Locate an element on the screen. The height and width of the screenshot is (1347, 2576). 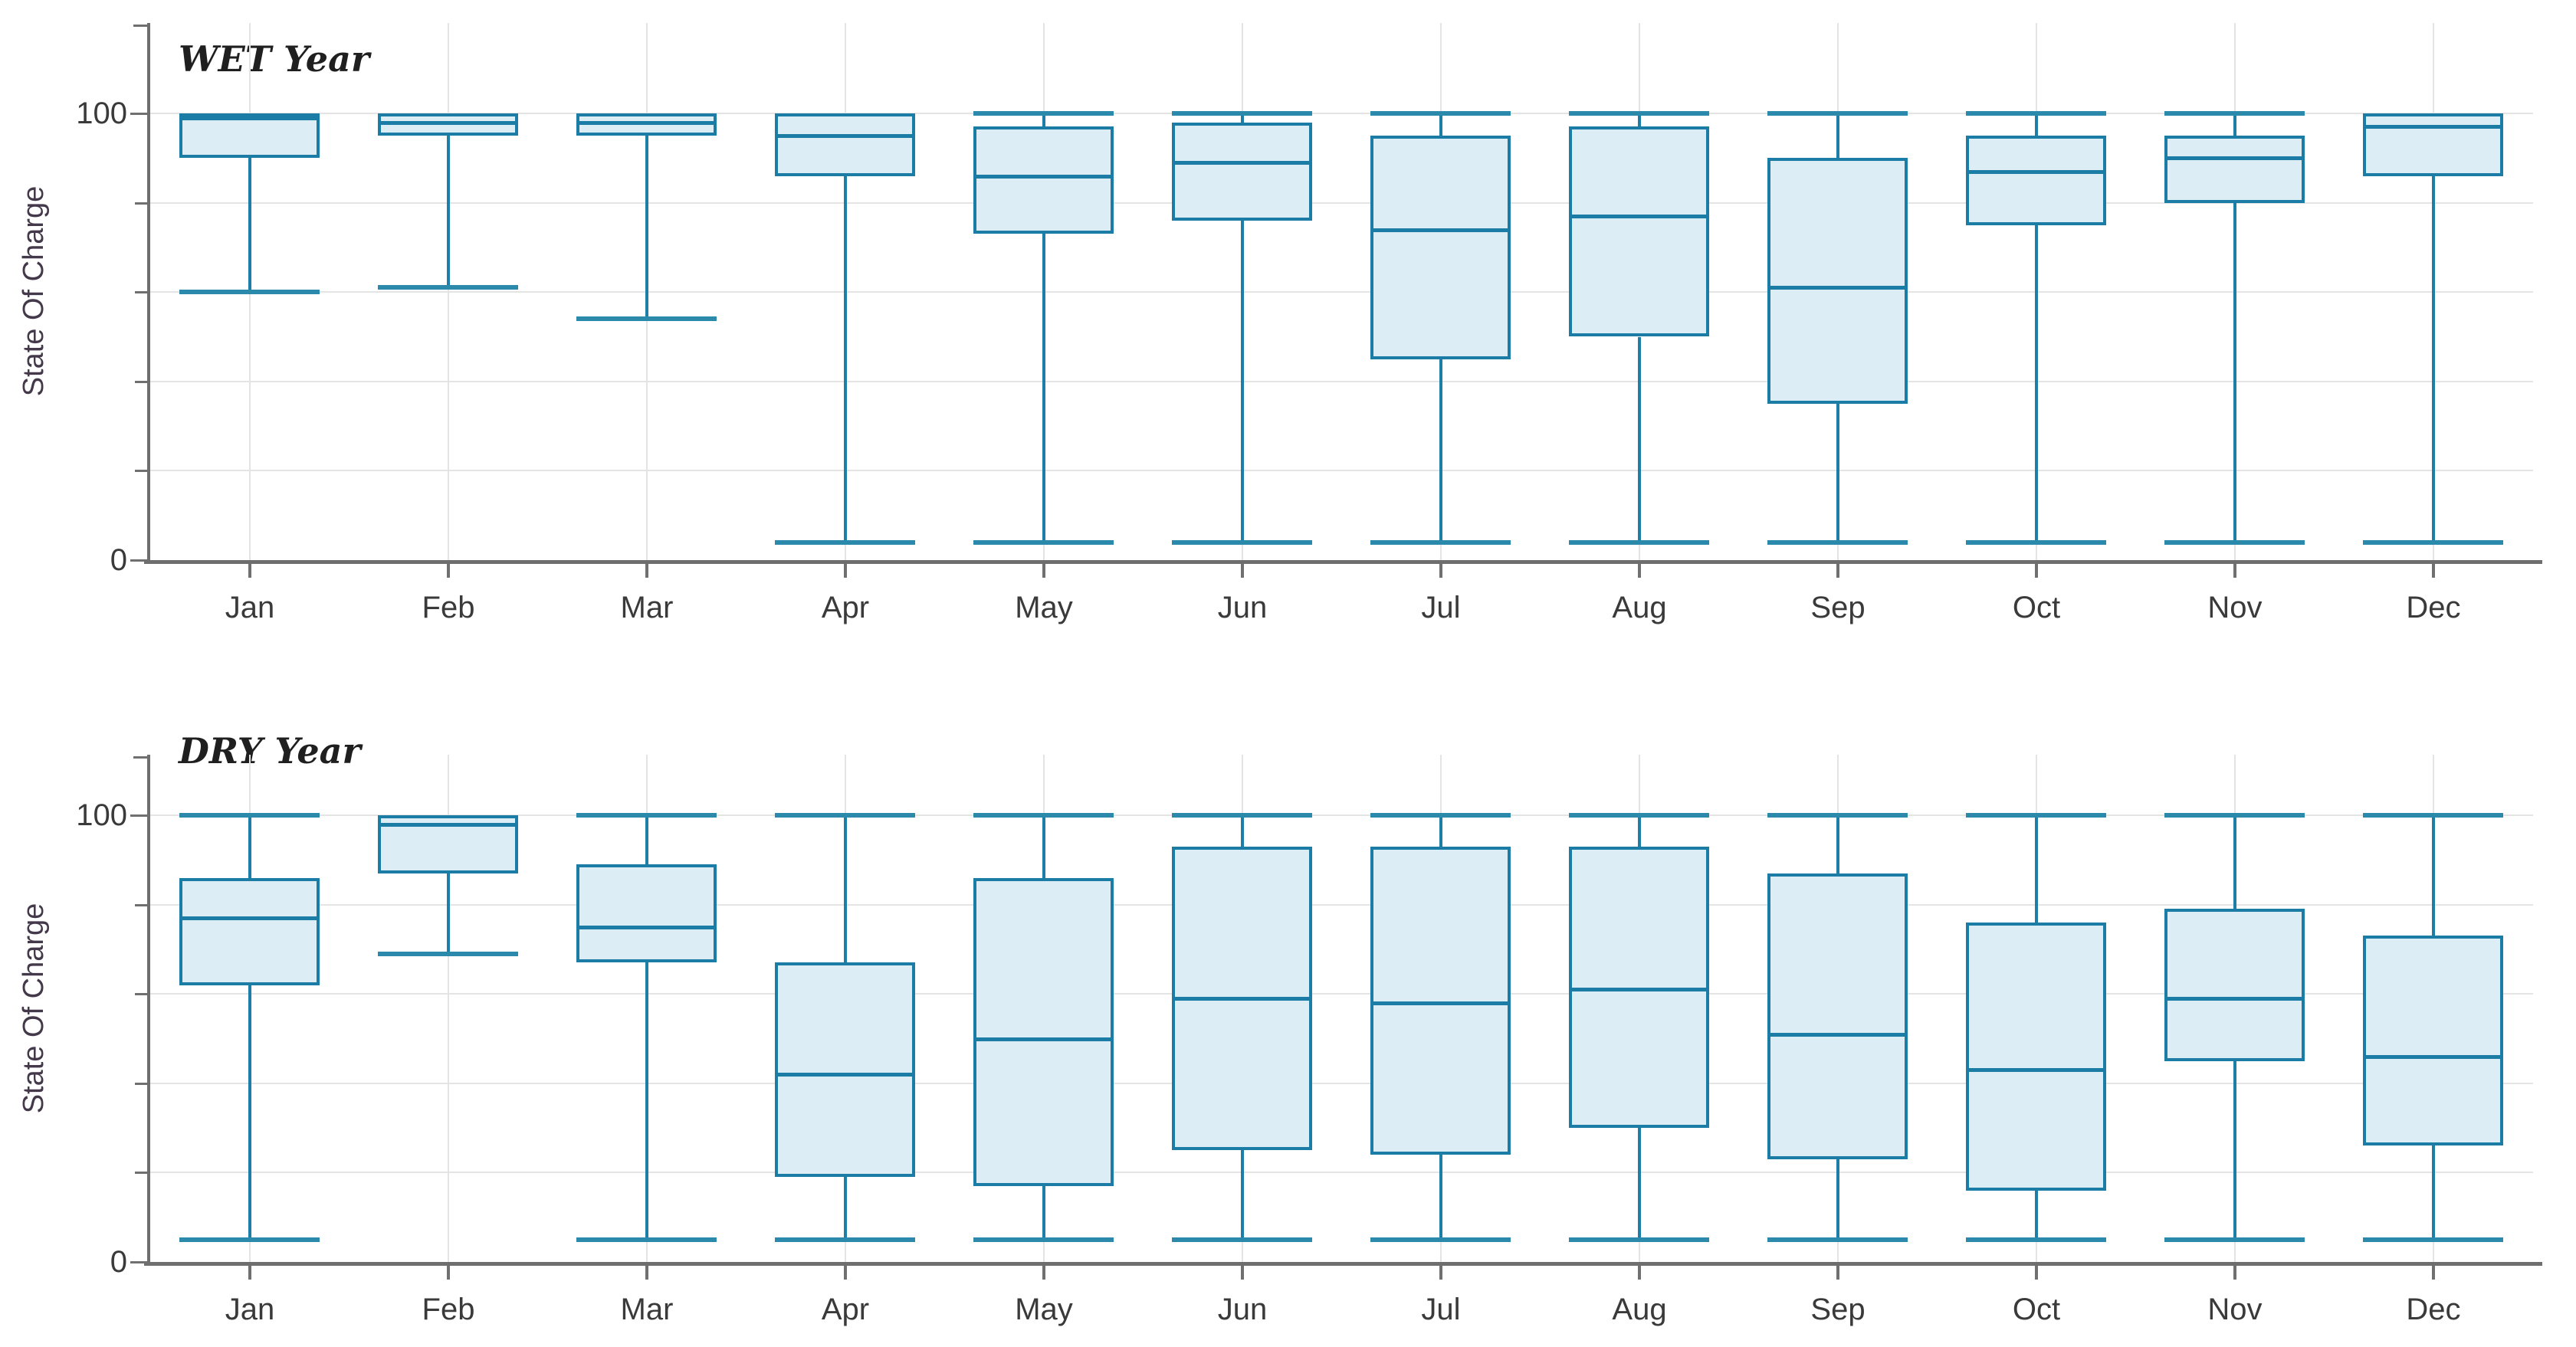
lower-whisker-dec is located at coordinates (2433, 358).